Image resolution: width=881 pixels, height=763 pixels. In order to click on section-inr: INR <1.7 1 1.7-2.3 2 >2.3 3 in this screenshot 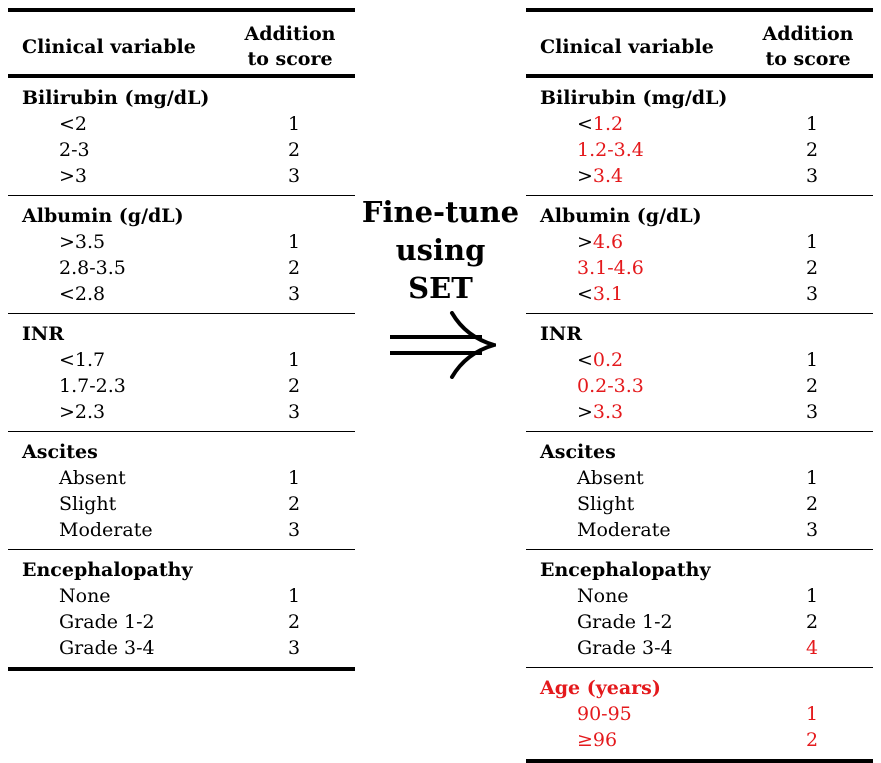, I will do `click(181, 372)`.